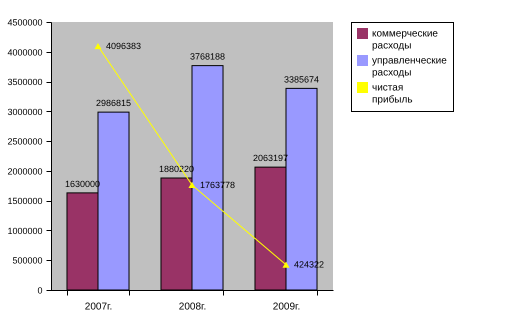 The image size is (512, 323). Describe the element at coordinates (98, 307) in the screenshot. I see `x-tick-label: 2007г.` at that location.